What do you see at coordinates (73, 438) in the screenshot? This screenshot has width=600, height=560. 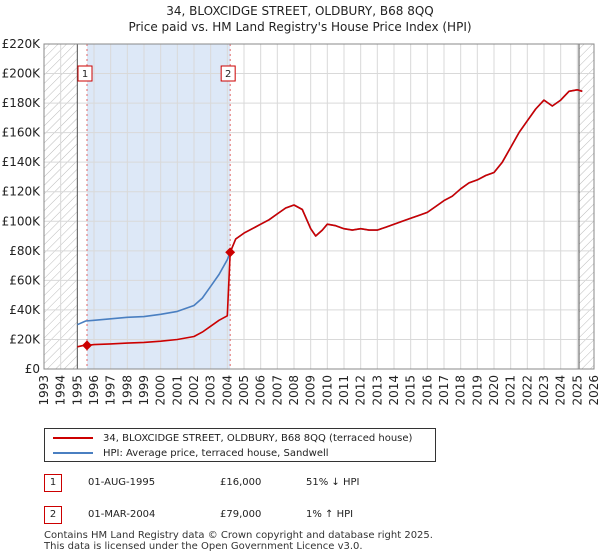 I see `legend-swatch-property` at bounding box center [73, 438].